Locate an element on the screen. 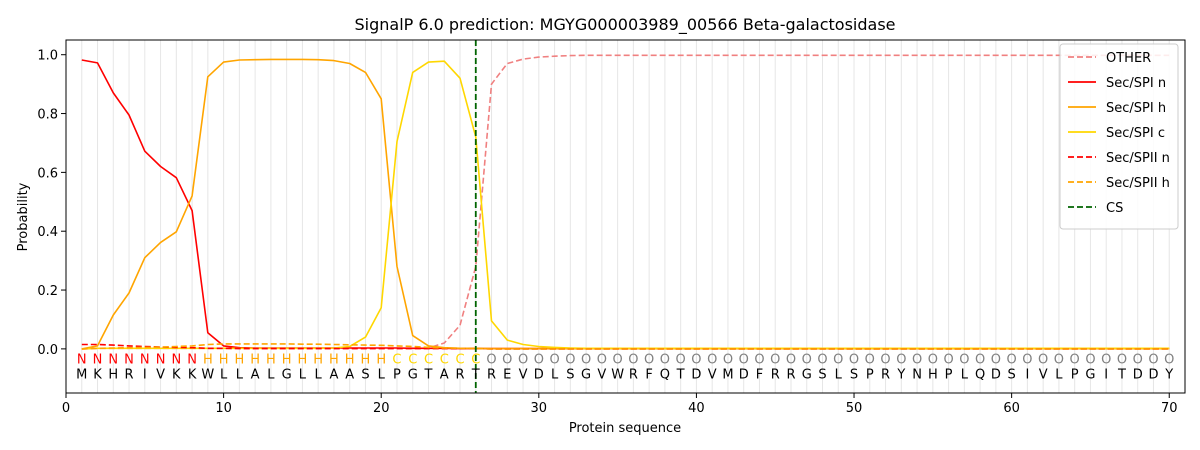  y-tick-label: 0.4 is located at coordinates (47, 232).